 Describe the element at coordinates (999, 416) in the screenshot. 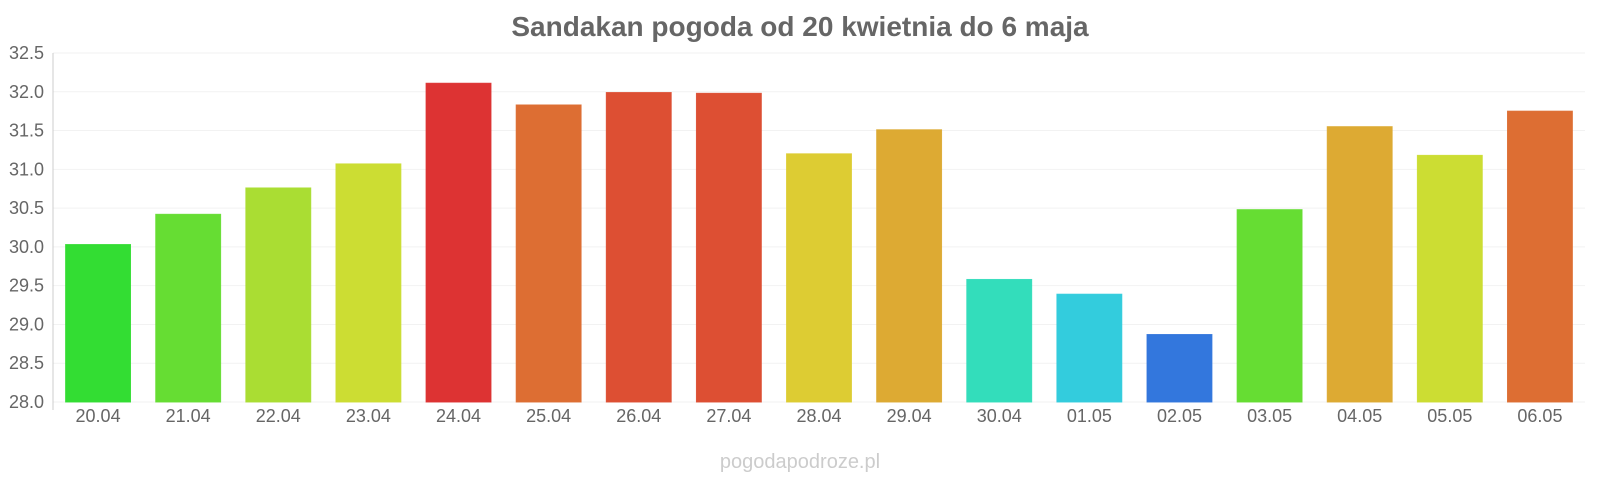

I see `x-tick-label: 30.04` at that location.